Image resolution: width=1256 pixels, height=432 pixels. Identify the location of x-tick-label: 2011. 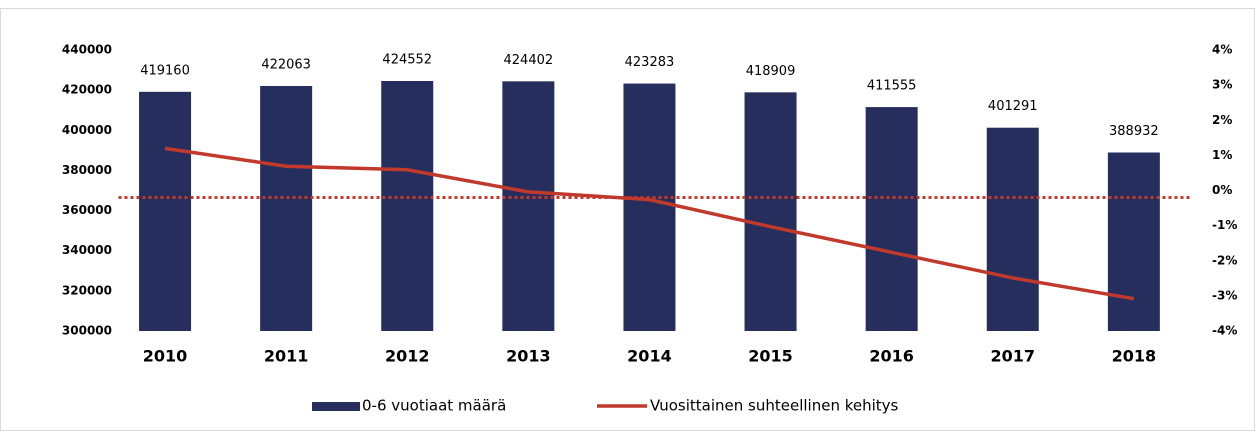
(286, 356).